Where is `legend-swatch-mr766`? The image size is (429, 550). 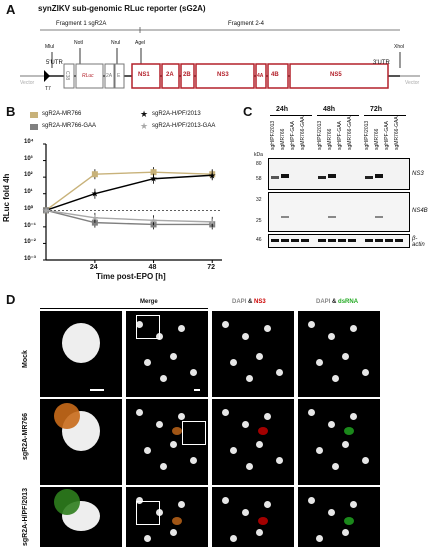
legend-swatch-mr766 is located at coordinates (34, 115).